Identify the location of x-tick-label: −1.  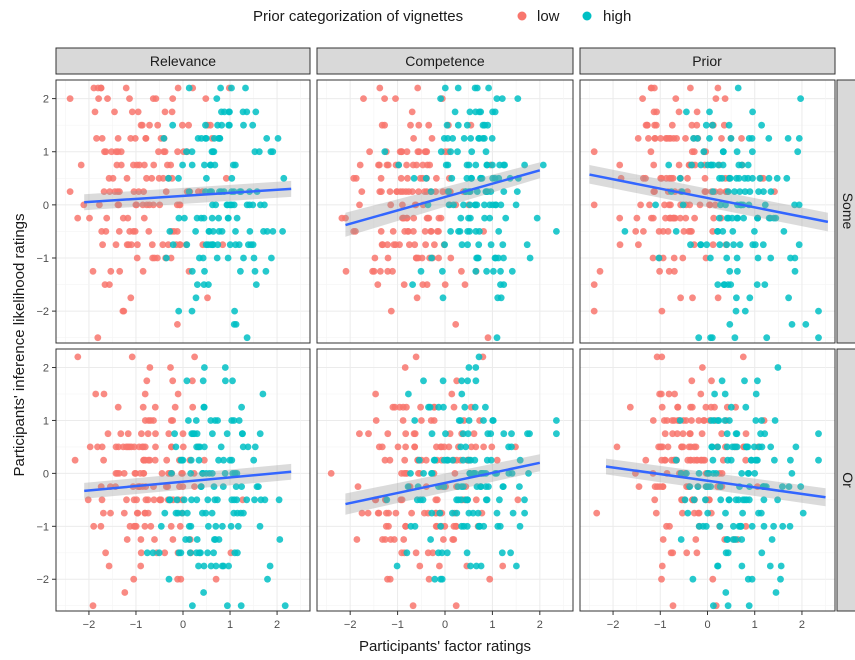
(136, 625).